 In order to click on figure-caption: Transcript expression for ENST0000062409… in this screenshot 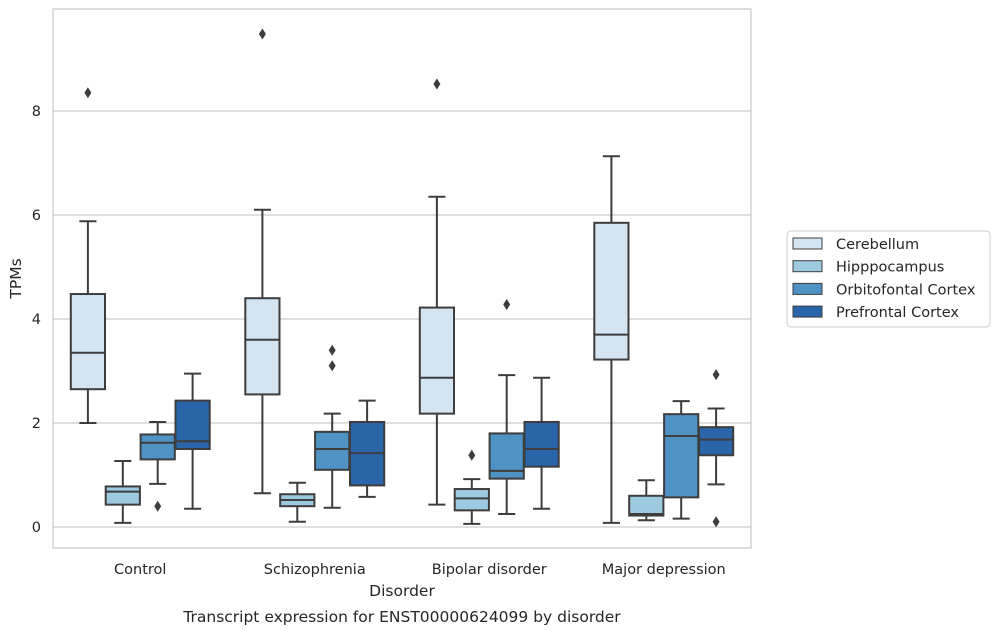, I will do `click(401, 617)`.